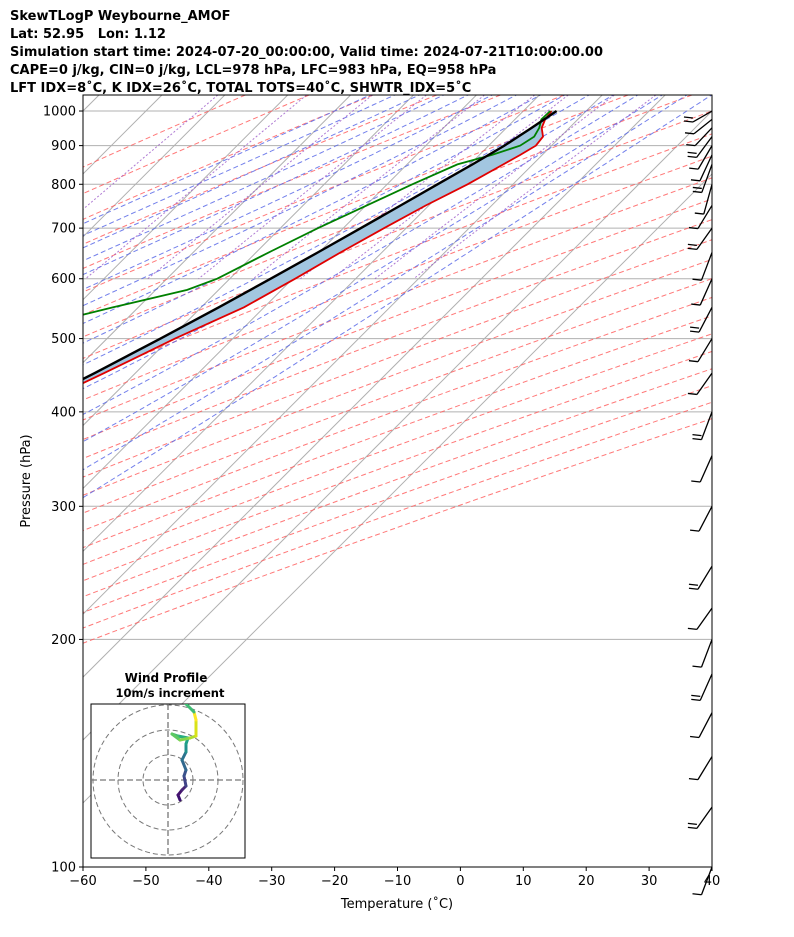 The height and width of the screenshot is (937, 794). Describe the element at coordinates (712, 881) in the screenshot. I see `x-tick-label: 40` at that location.